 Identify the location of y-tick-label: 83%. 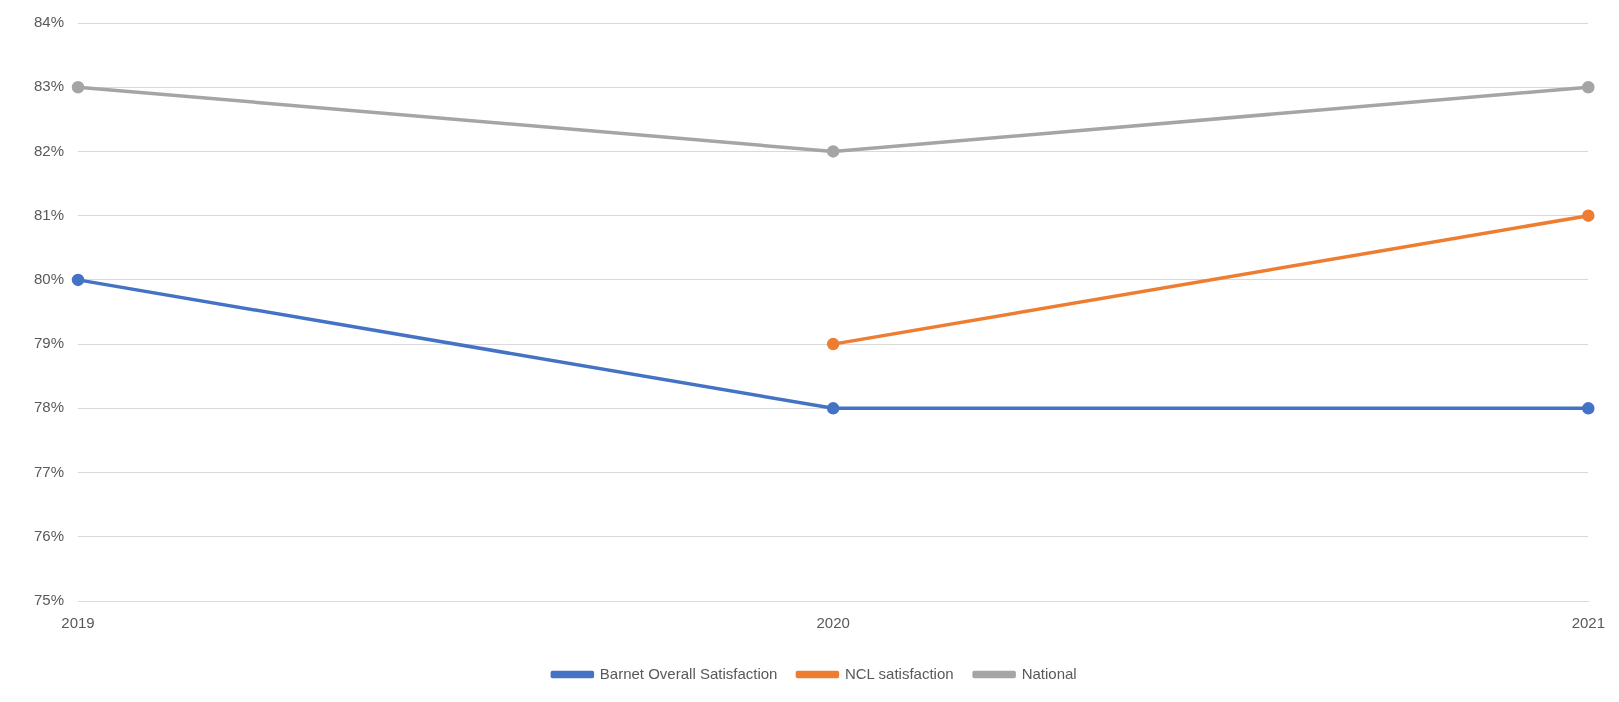
(49, 86).